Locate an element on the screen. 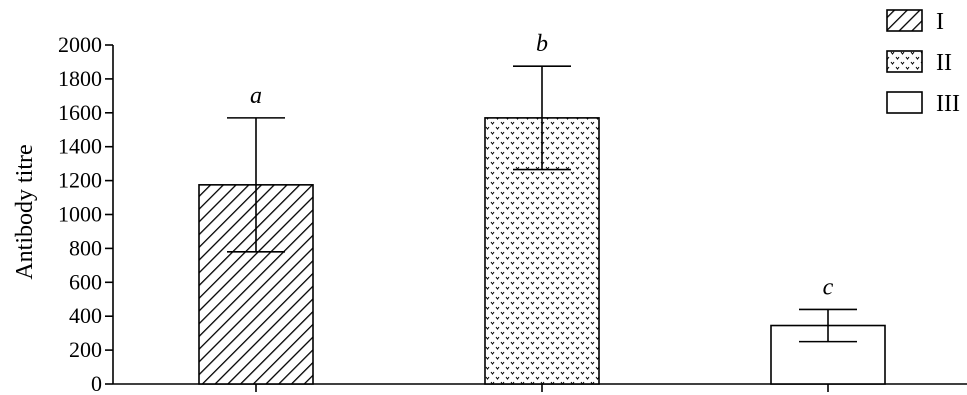 This screenshot has width=967, height=395. y-tick-label: 2000 is located at coordinates (80, 44).